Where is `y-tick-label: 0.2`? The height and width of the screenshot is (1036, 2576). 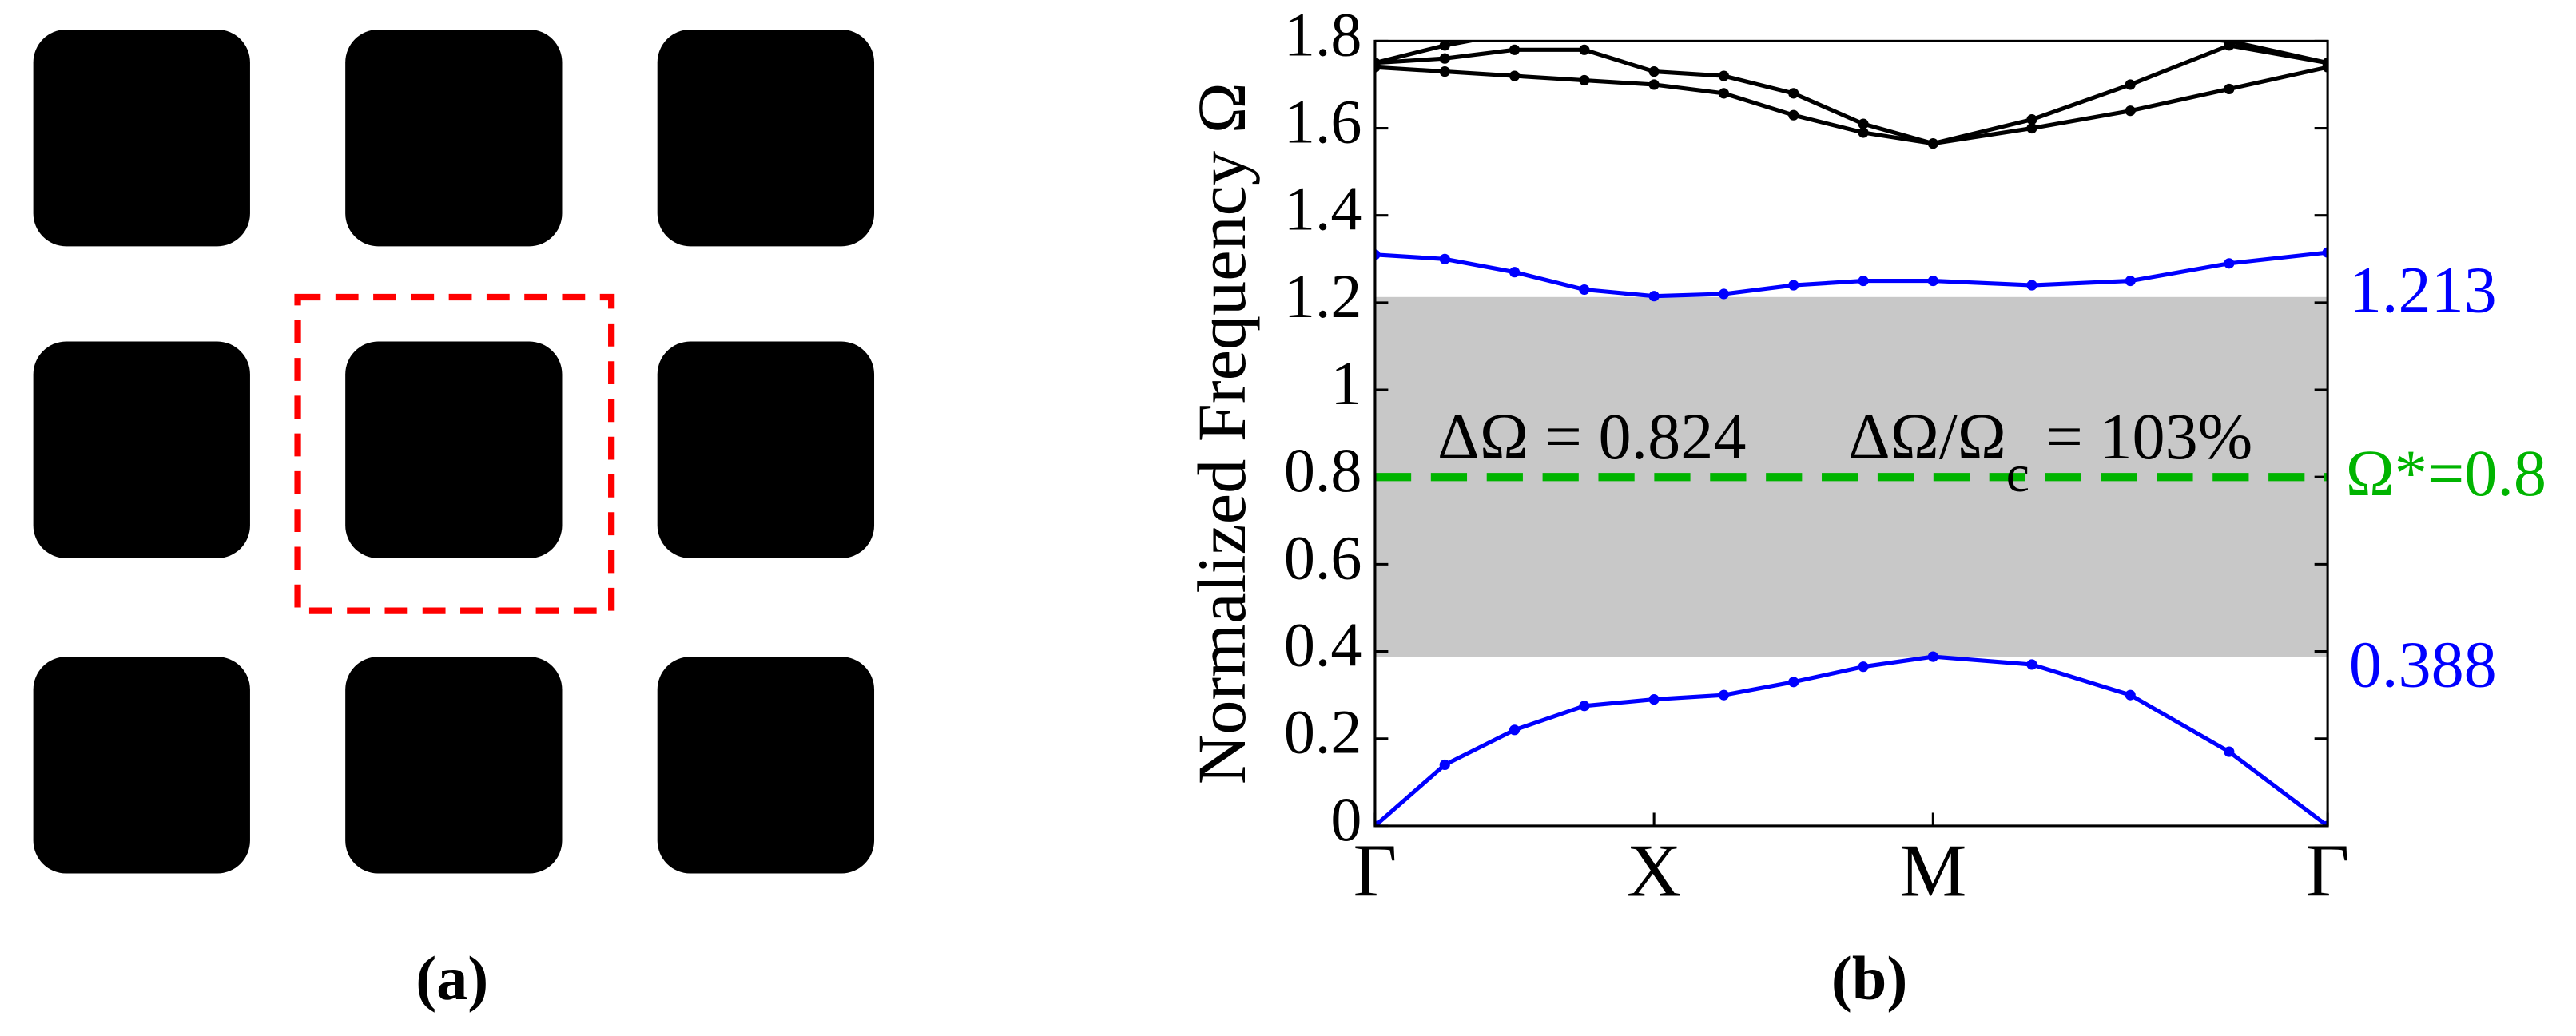
y-tick-label: 0.2 is located at coordinates (1323, 732).